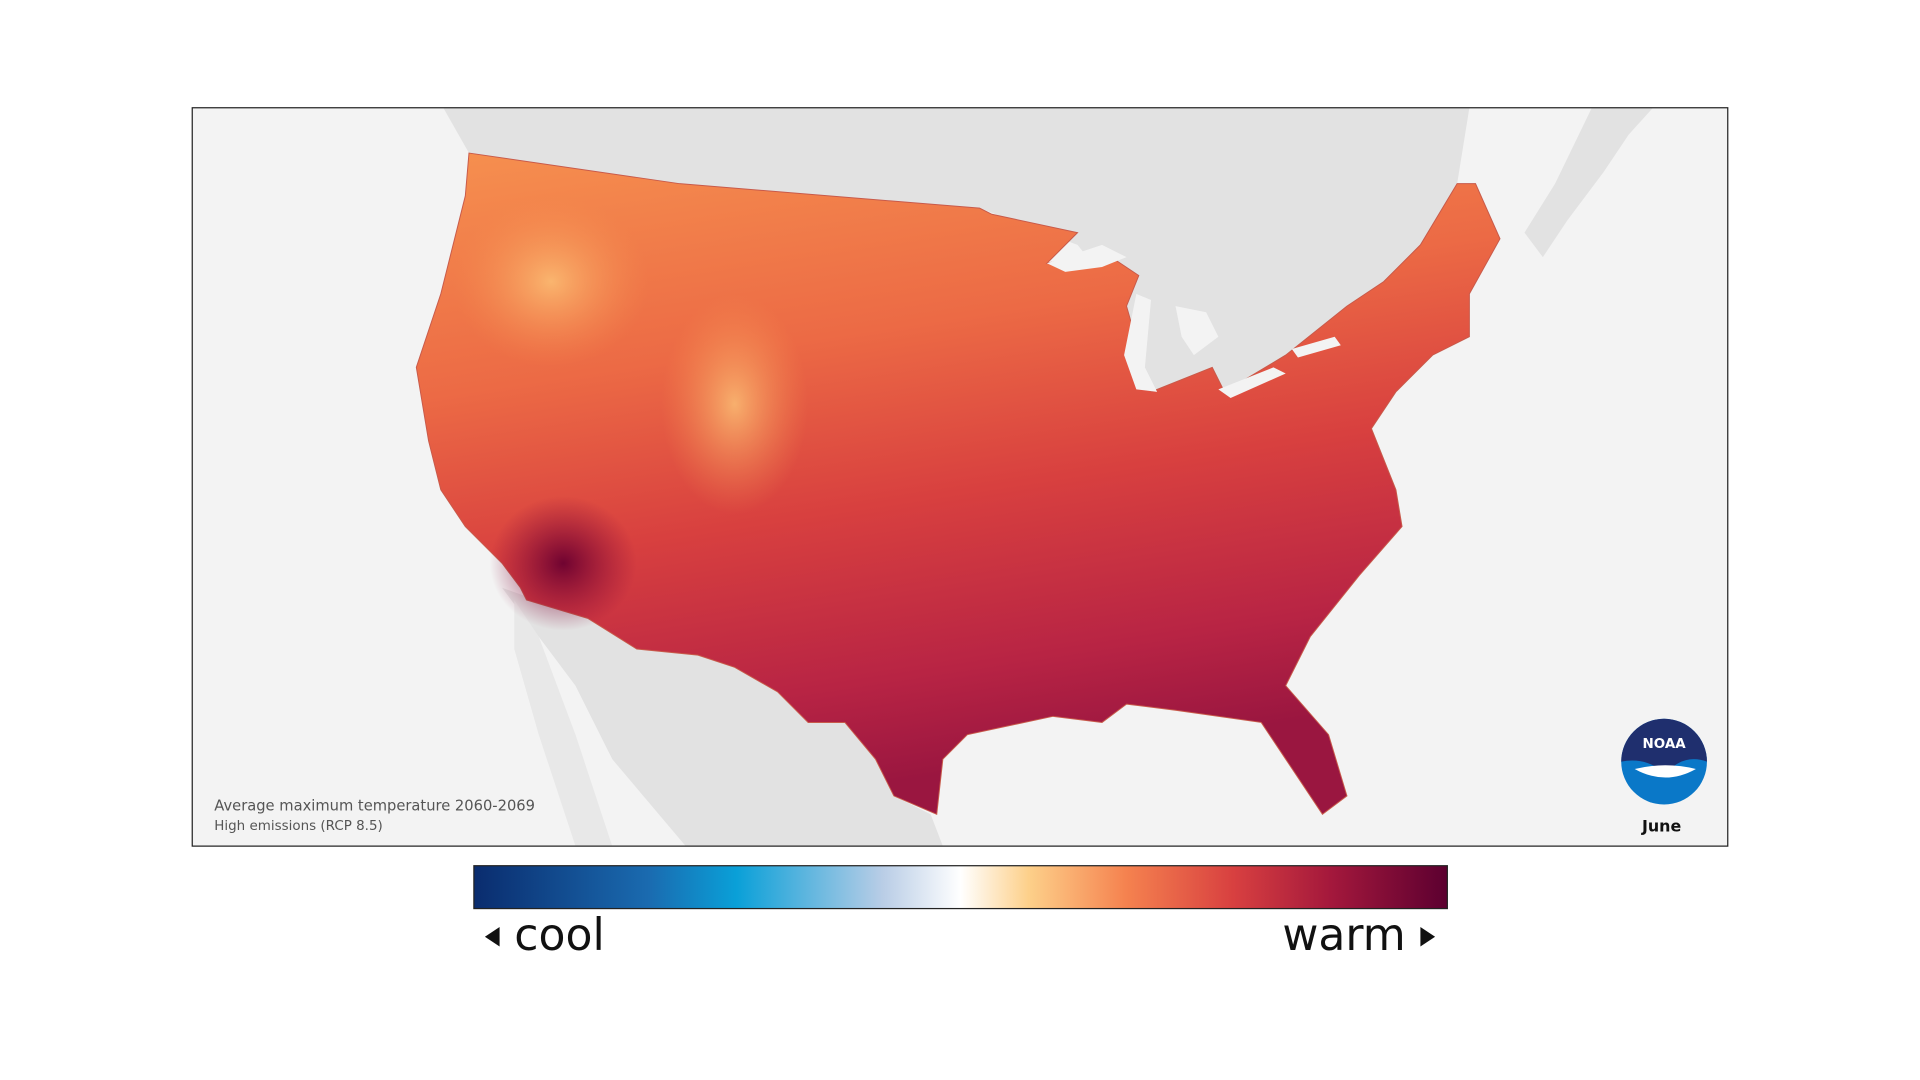  Describe the element at coordinates (1589, 182) in the screenshot. I see `canada-east` at that location.